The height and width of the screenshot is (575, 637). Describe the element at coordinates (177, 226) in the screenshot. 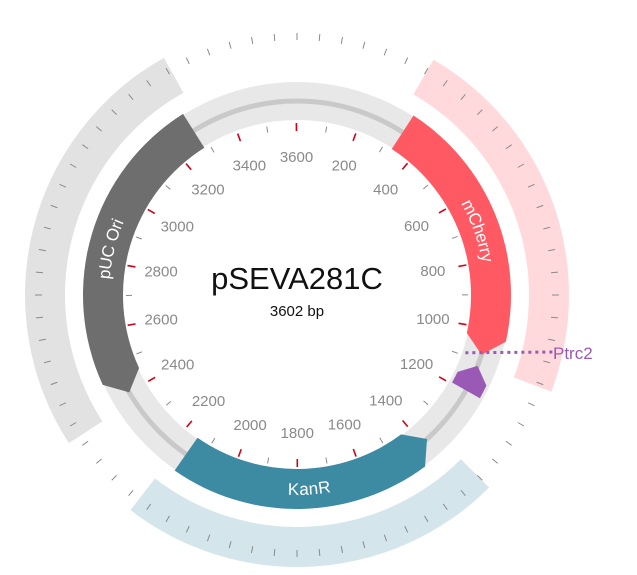

I see `tick-label: 3000` at that location.